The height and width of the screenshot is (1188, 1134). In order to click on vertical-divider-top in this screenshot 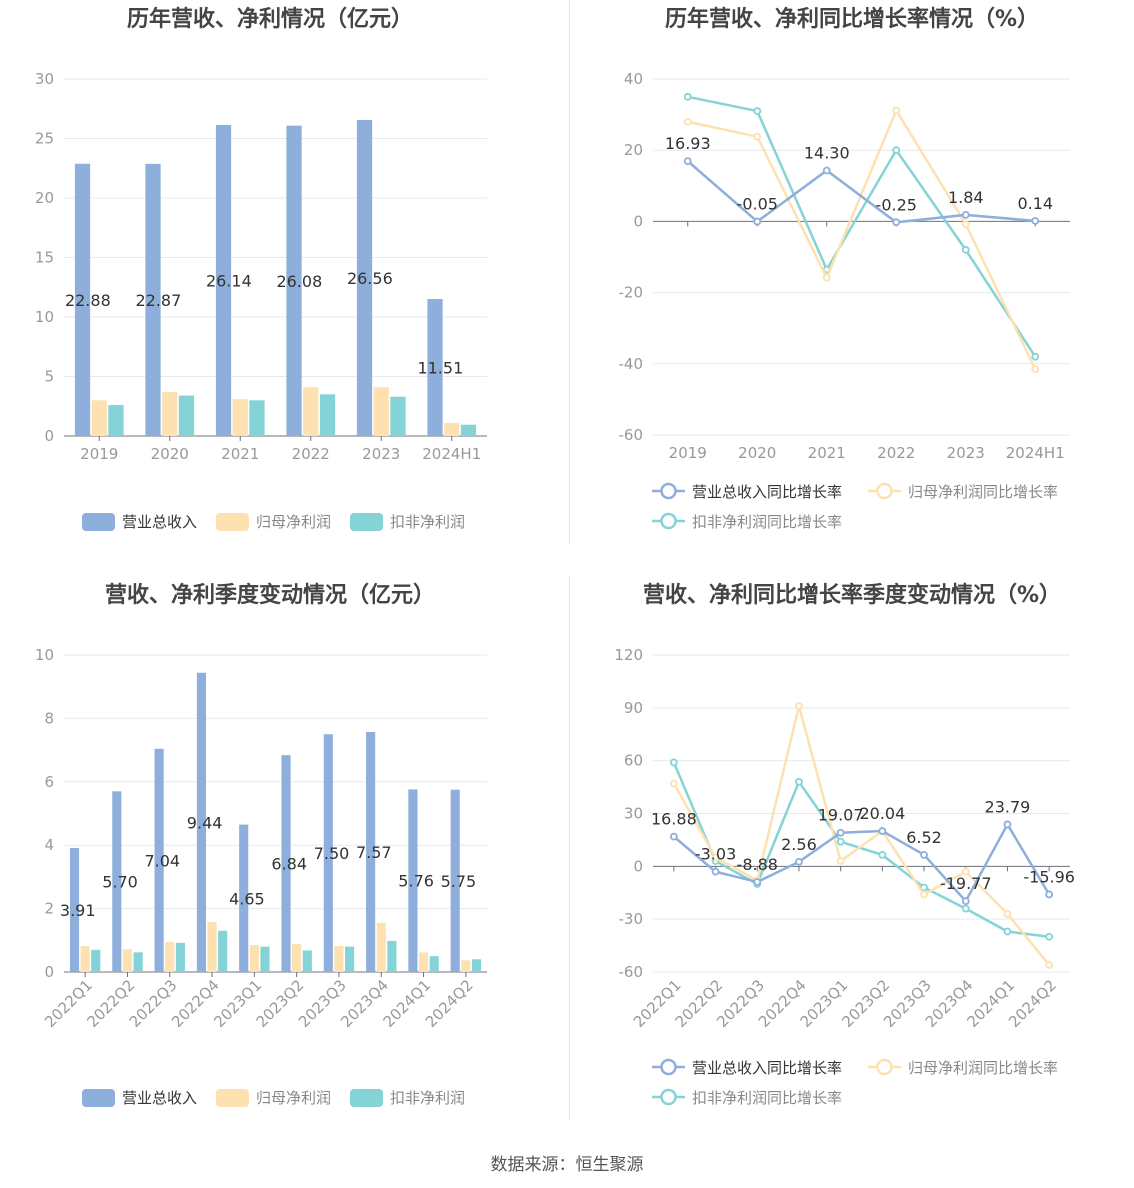, I will do `click(569, 272)`.